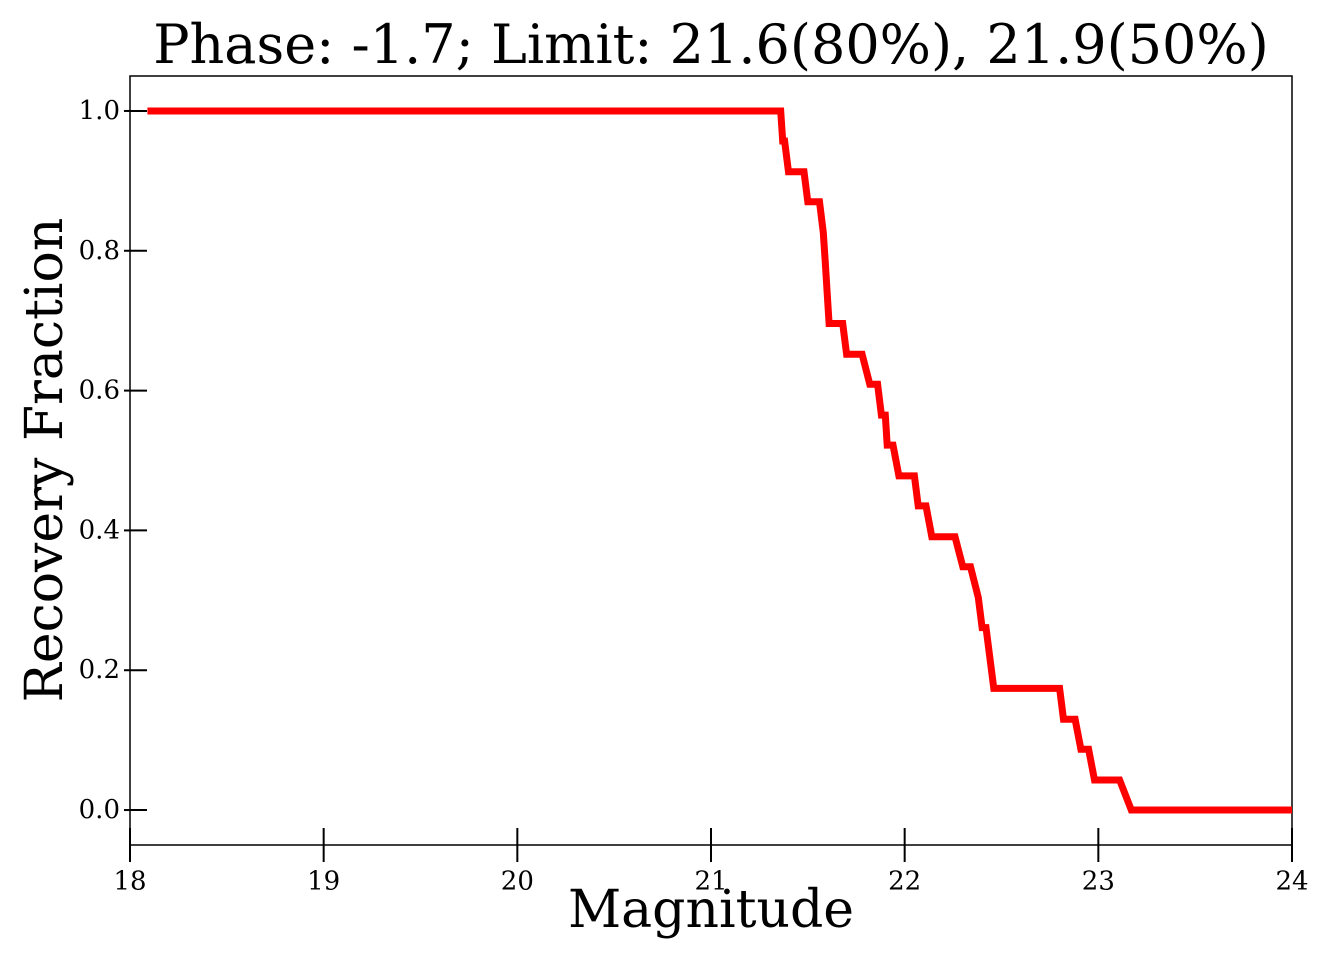 The height and width of the screenshot is (957, 1329). What do you see at coordinates (517, 881) in the screenshot?
I see `x-tick-label: 20` at bounding box center [517, 881].